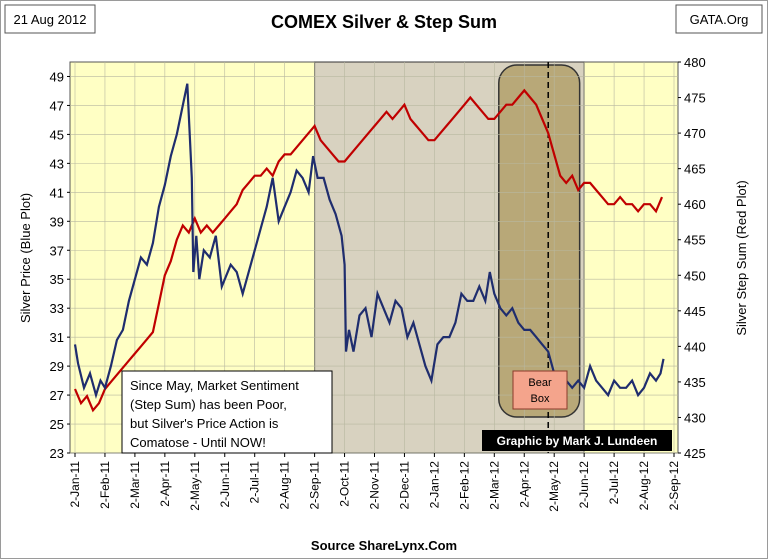 The height and width of the screenshot is (559, 768). I want to click on x-tick-label: 2-Jan-12, so click(434, 485).